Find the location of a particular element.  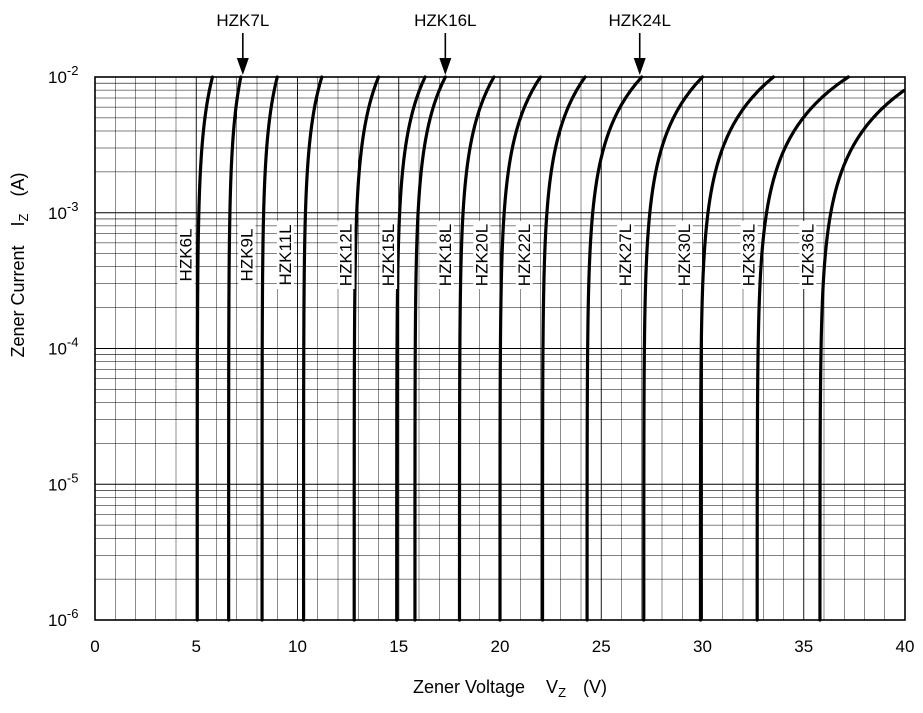

curve-label: HZK15L is located at coordinates (388, 255).